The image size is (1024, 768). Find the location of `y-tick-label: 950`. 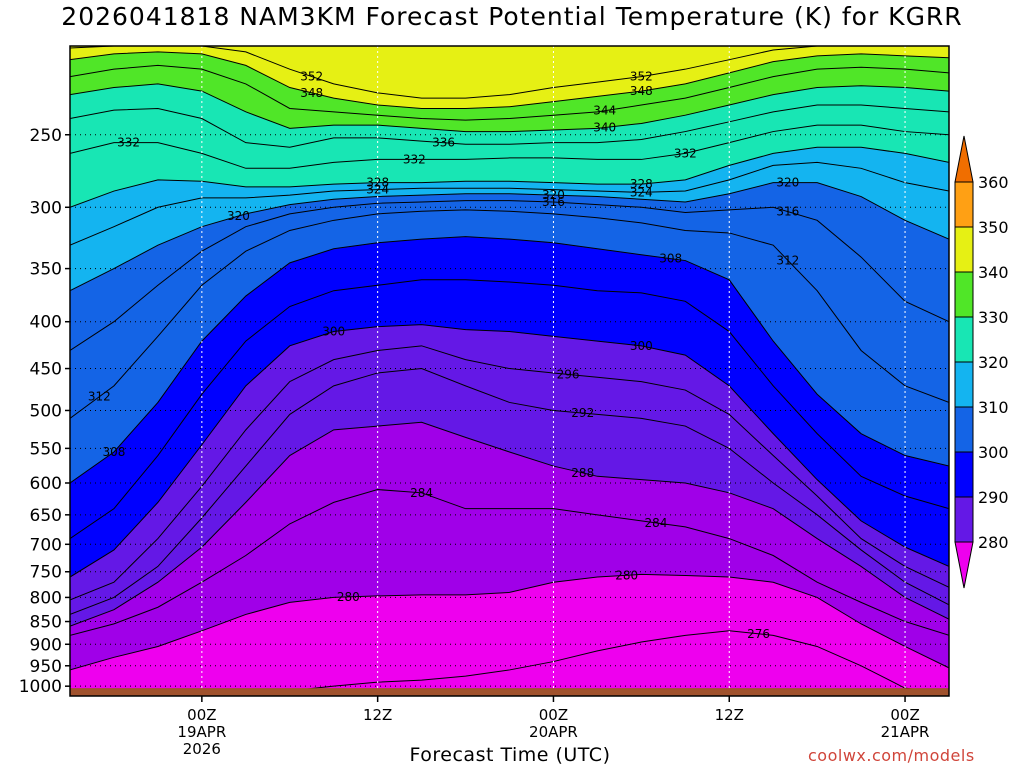

y-tick-label: 950 is located at coordinates (46, 667).